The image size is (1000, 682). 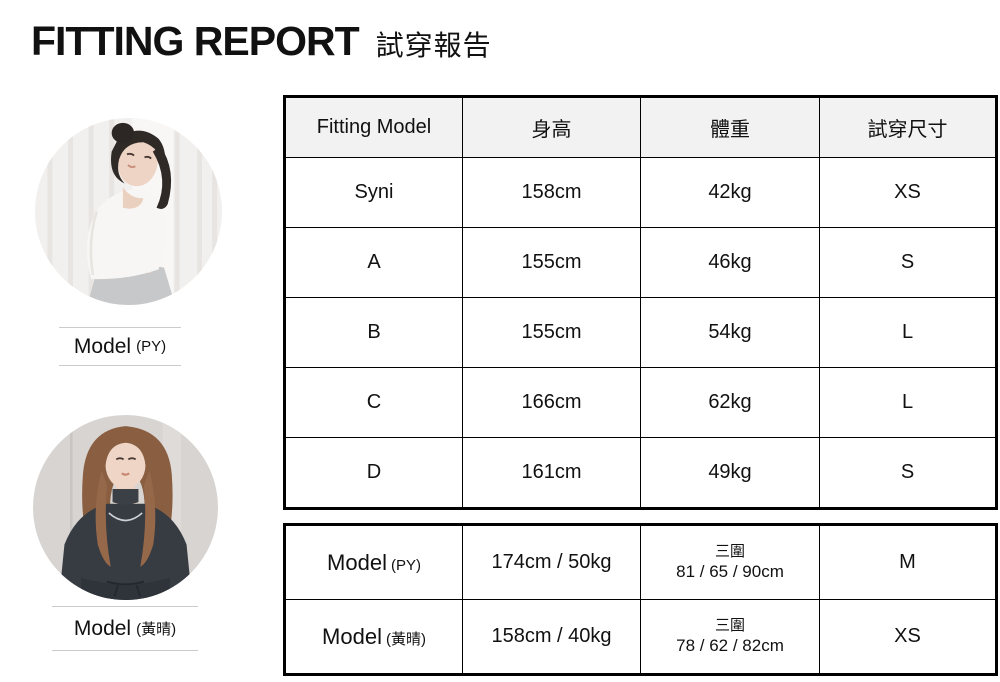 I want to click on cell-measurements: 三圍 81 / 65 / 90cm, so click(x=730, y=562).